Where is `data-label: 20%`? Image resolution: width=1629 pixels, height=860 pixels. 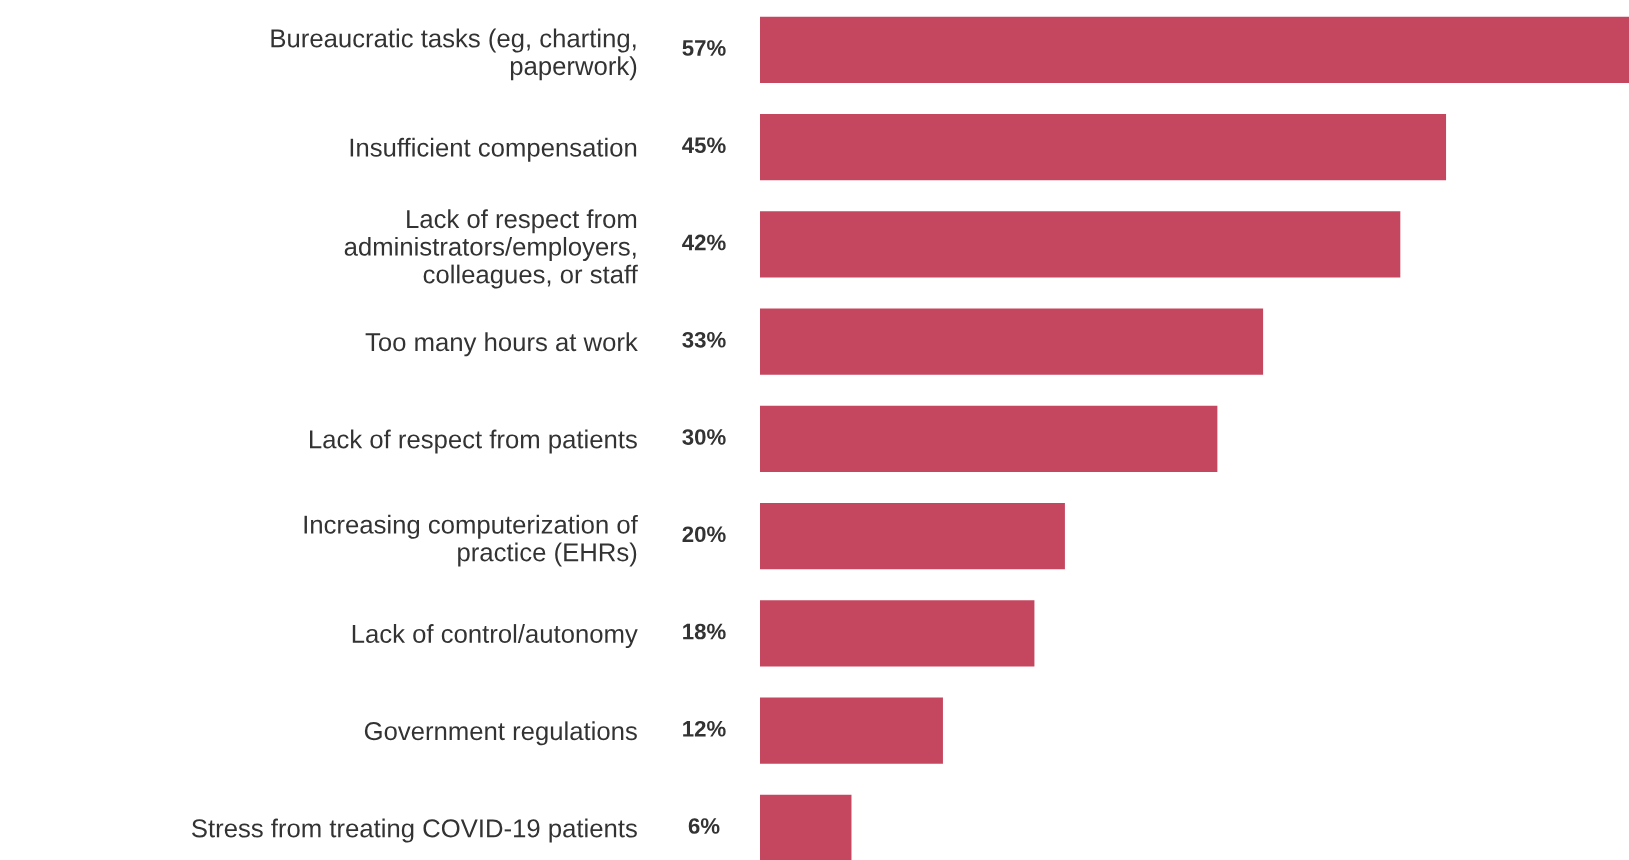
data-label: 20% is located at coordinates (704, 534).